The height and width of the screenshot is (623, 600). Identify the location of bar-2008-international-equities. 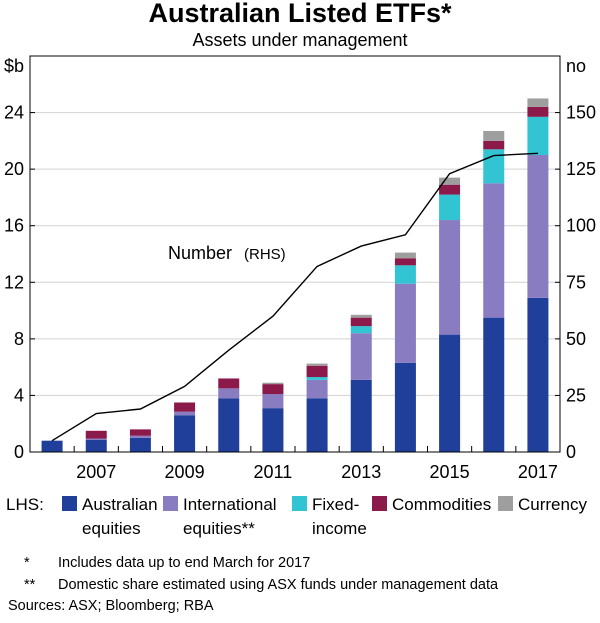
(140, 436).